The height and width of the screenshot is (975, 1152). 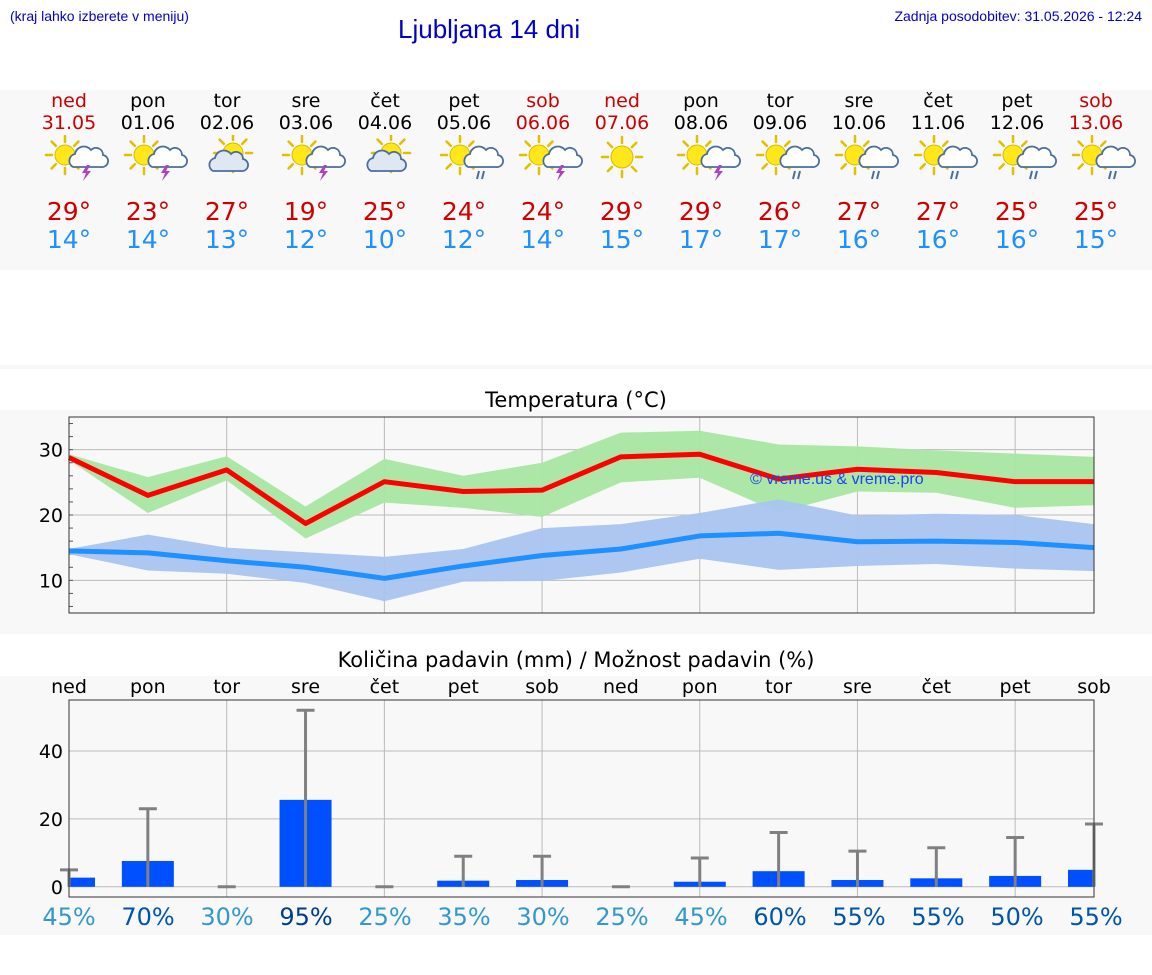 I want to click on y-tick-label: 0, so click(x=57, y=888).